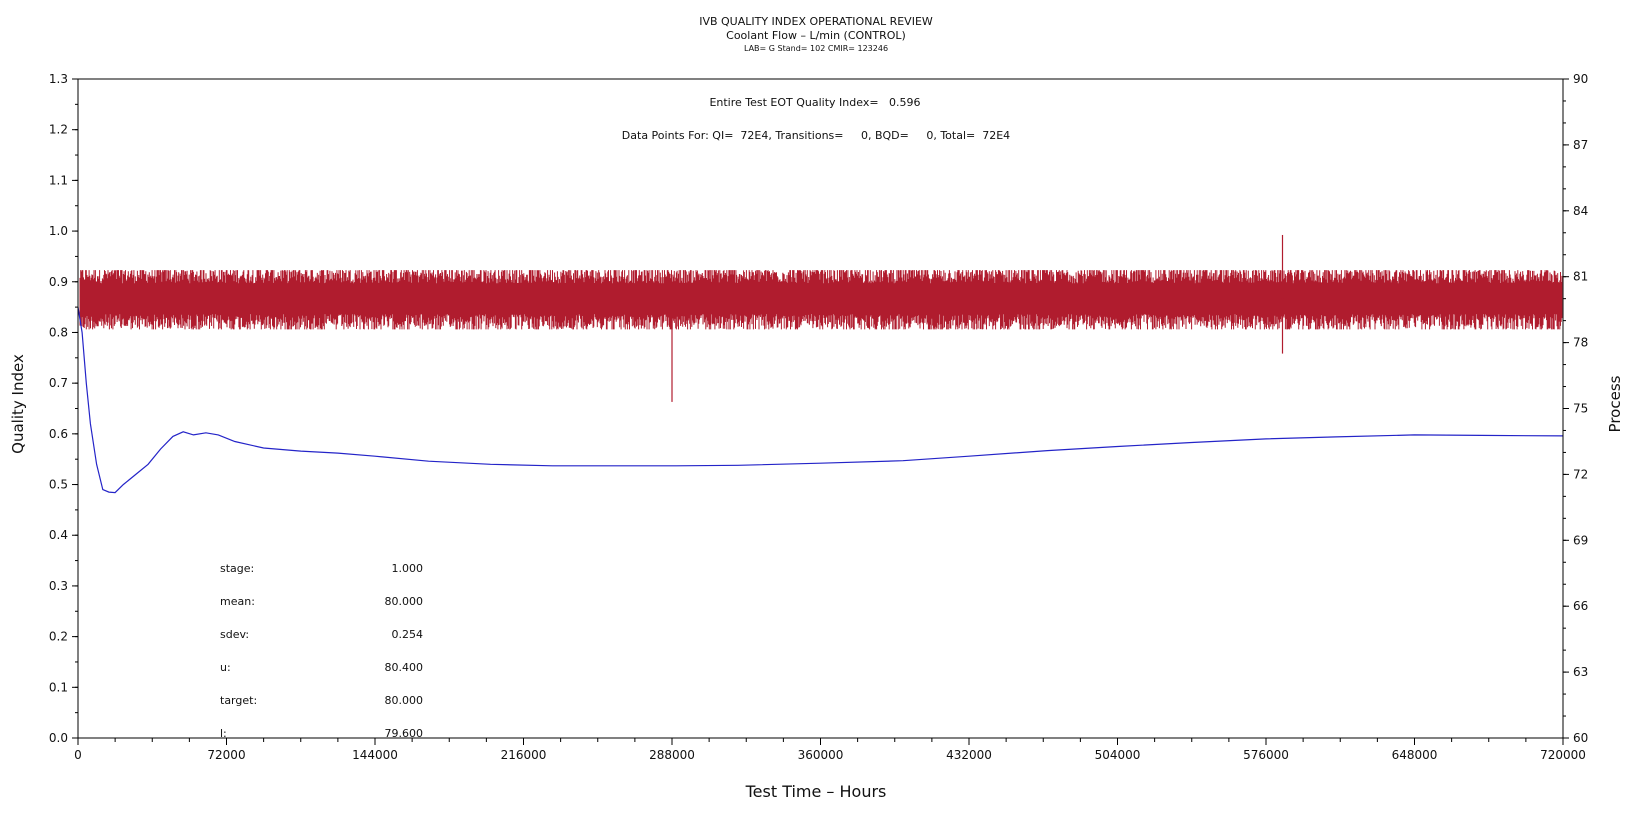  I want to click on y2-tick-label: 81, so click(1580, 277).